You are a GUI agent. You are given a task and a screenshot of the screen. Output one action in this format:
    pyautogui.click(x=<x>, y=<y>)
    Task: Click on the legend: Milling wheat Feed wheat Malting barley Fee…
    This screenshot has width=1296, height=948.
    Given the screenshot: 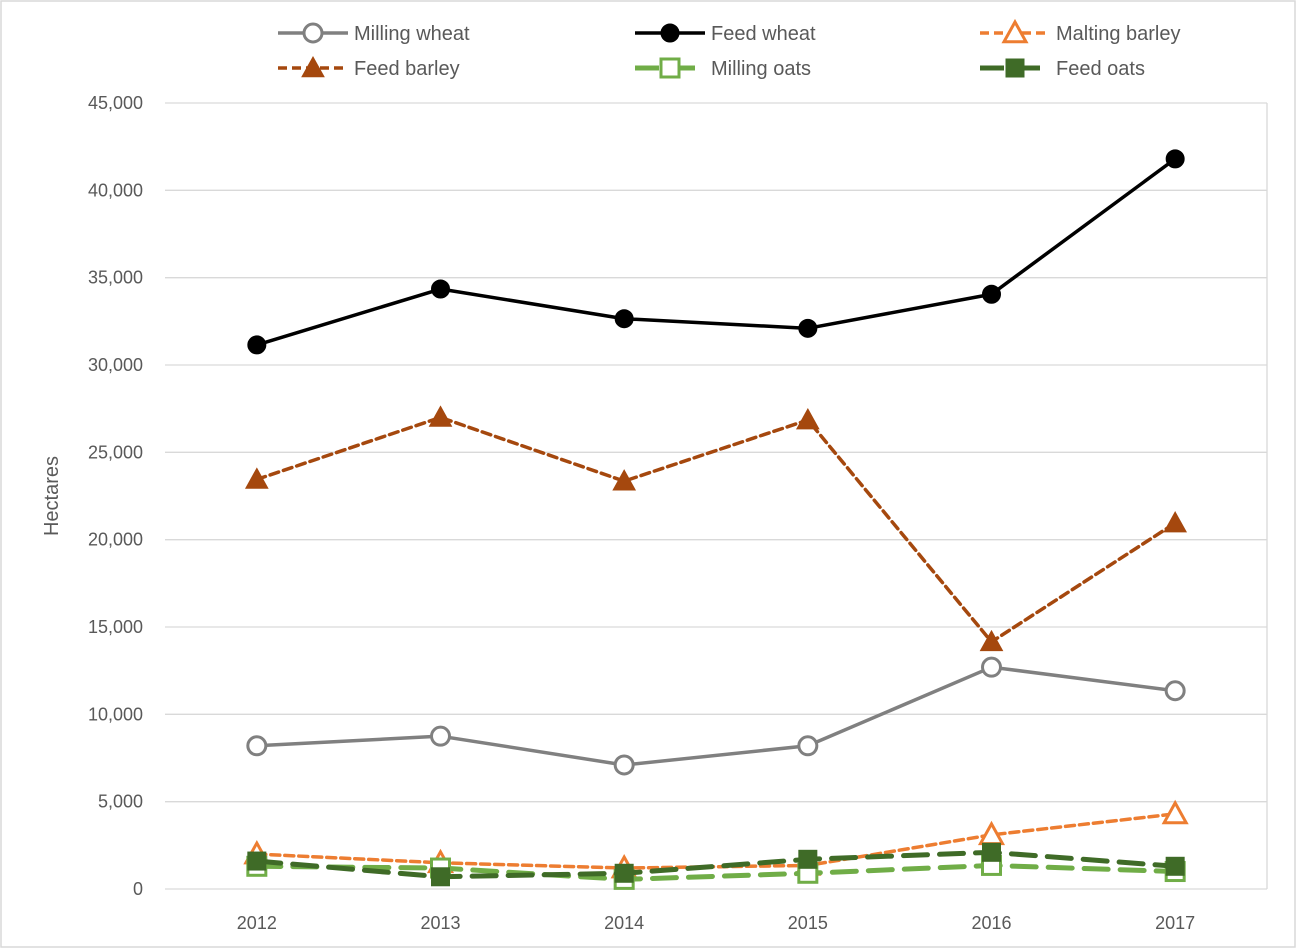 What is the action you would take?
    pyautogui.click(x=729, y=49)
    